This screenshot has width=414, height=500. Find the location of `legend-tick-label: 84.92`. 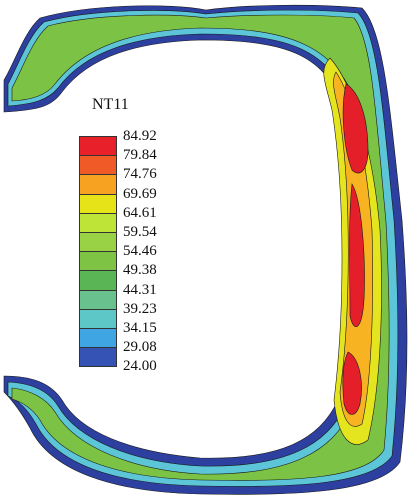

legend-tick-label: 84.92 is located at coordinates (140, 136).